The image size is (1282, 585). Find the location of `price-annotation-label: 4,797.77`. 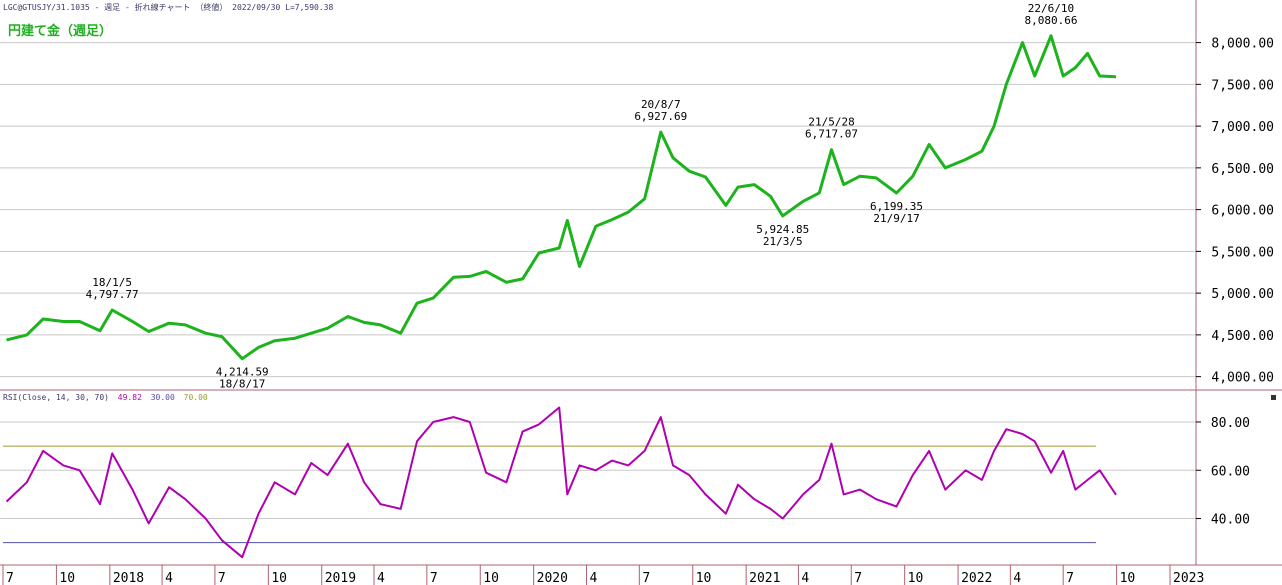

price-annotation-label: 4,797.77 is located at coordinates (112, 294).